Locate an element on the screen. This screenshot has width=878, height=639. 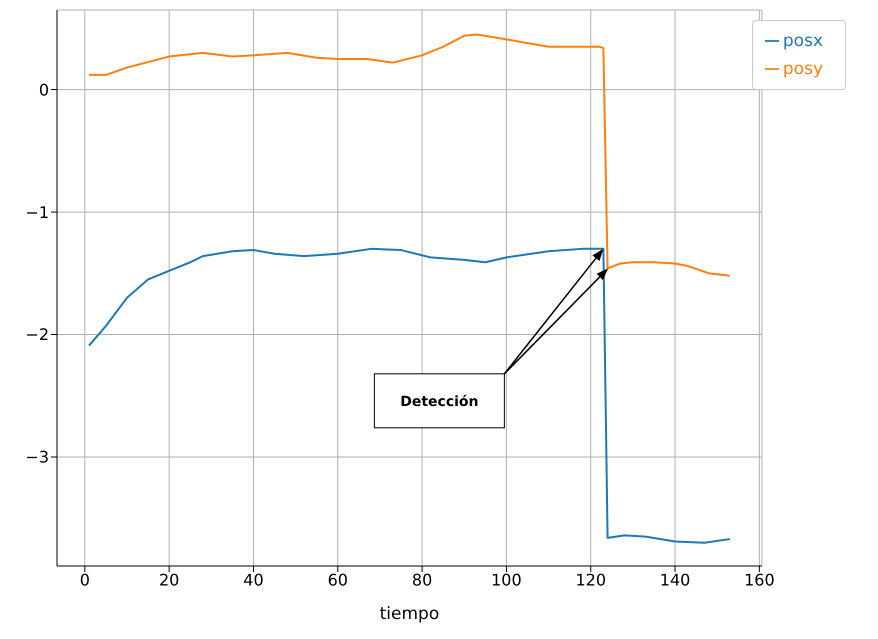
x-tick-label: 100 is located at coordinates (506, 580).